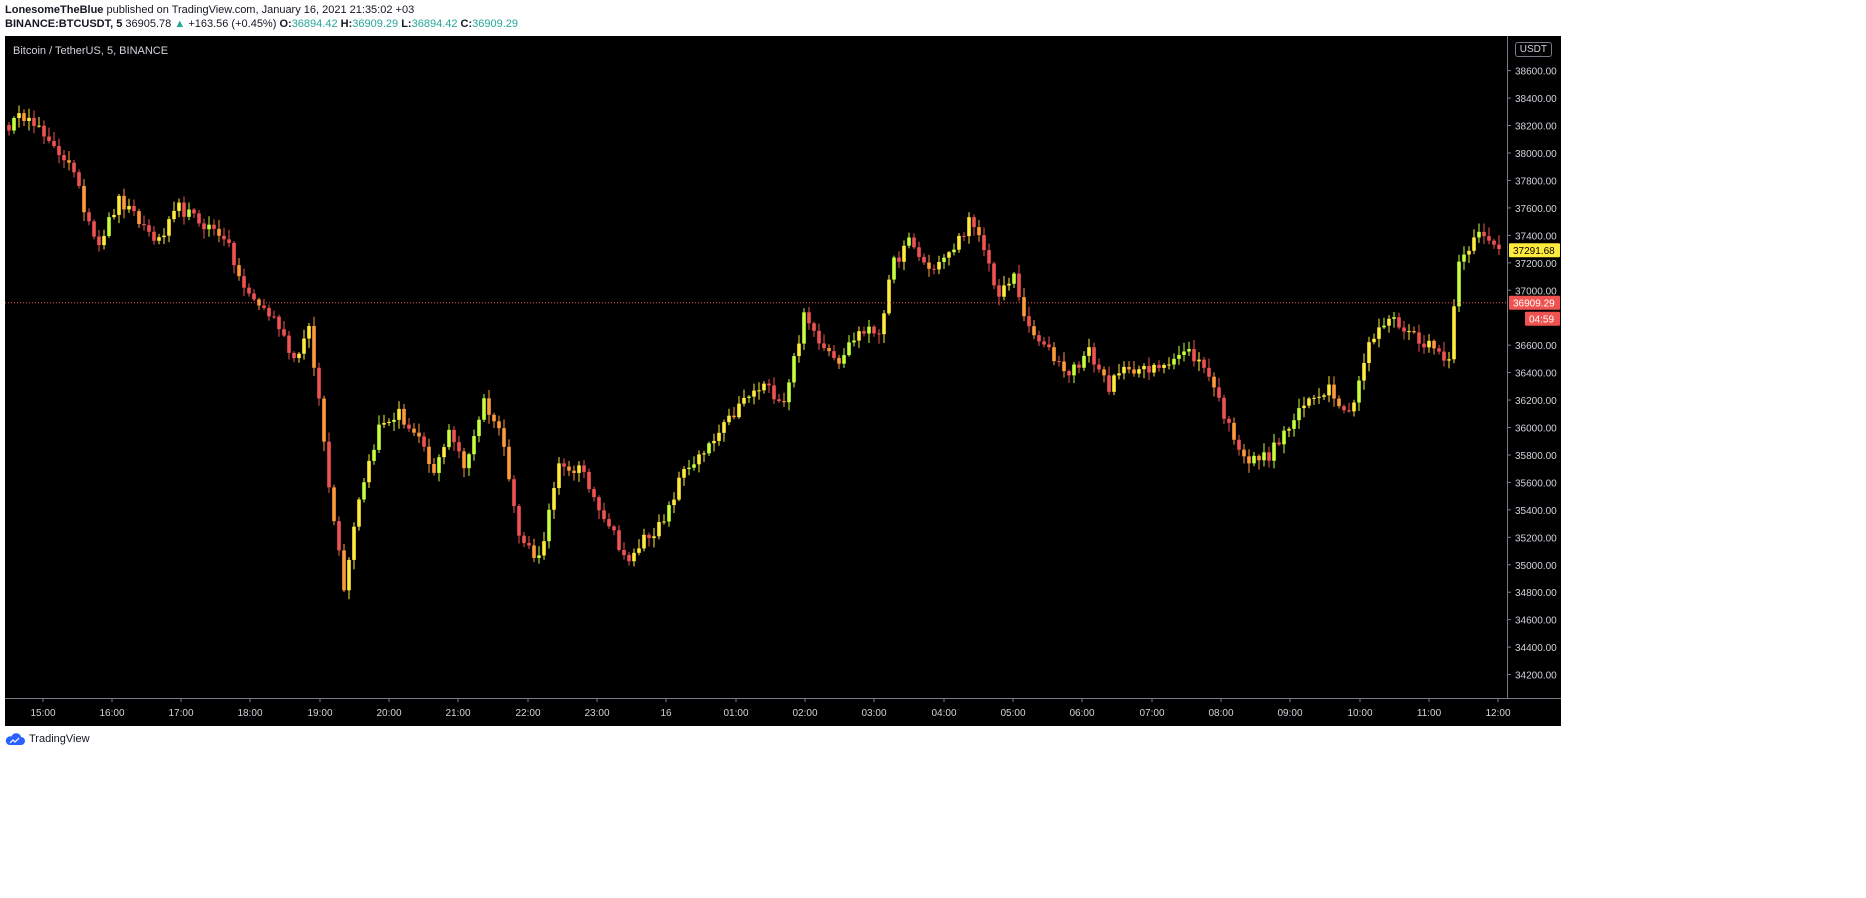  I want to click on x-tick-label: 20:00, so click(388, 713).